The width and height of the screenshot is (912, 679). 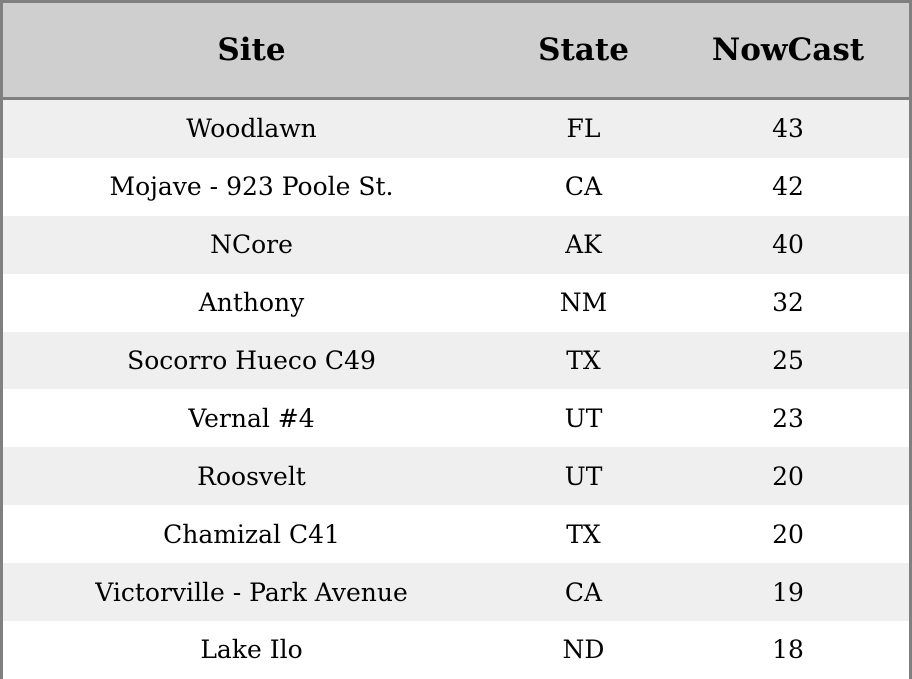 What do you see at coordinates (251, 418) in the screenshot?
I see `cell-site: Vernal #4` at bounding box center [251, 418].